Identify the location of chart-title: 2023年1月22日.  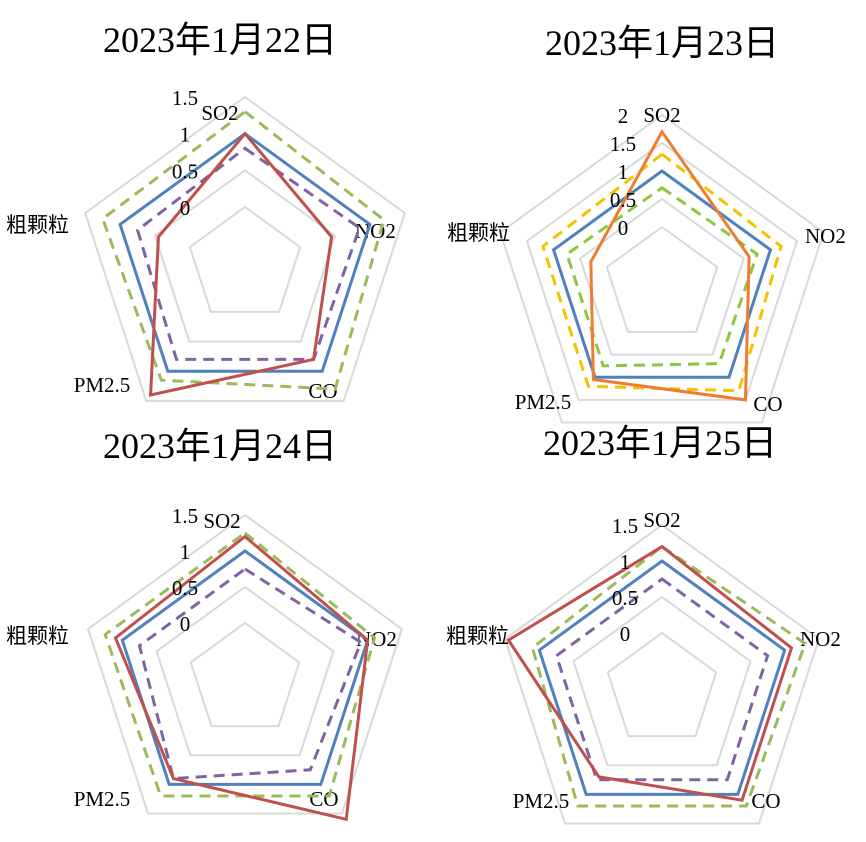
(220, 40).